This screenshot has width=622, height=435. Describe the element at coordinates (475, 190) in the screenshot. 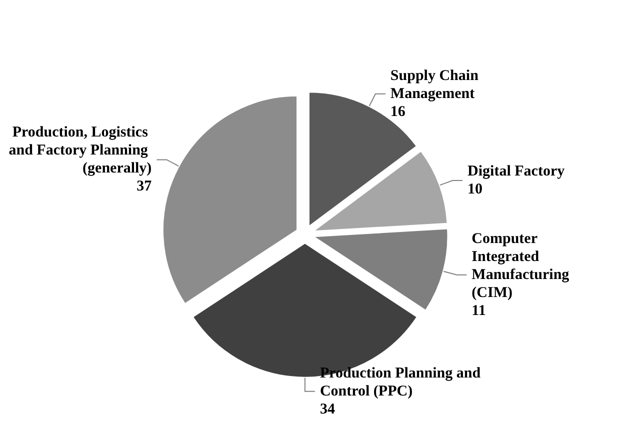

I see `data-label: 10` at that location.